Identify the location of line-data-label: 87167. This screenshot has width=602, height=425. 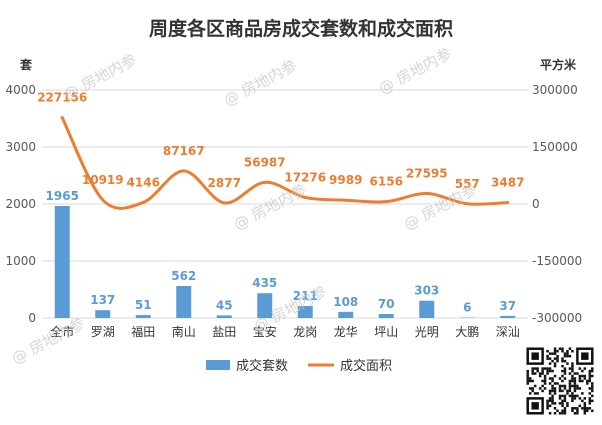
(184, 151).